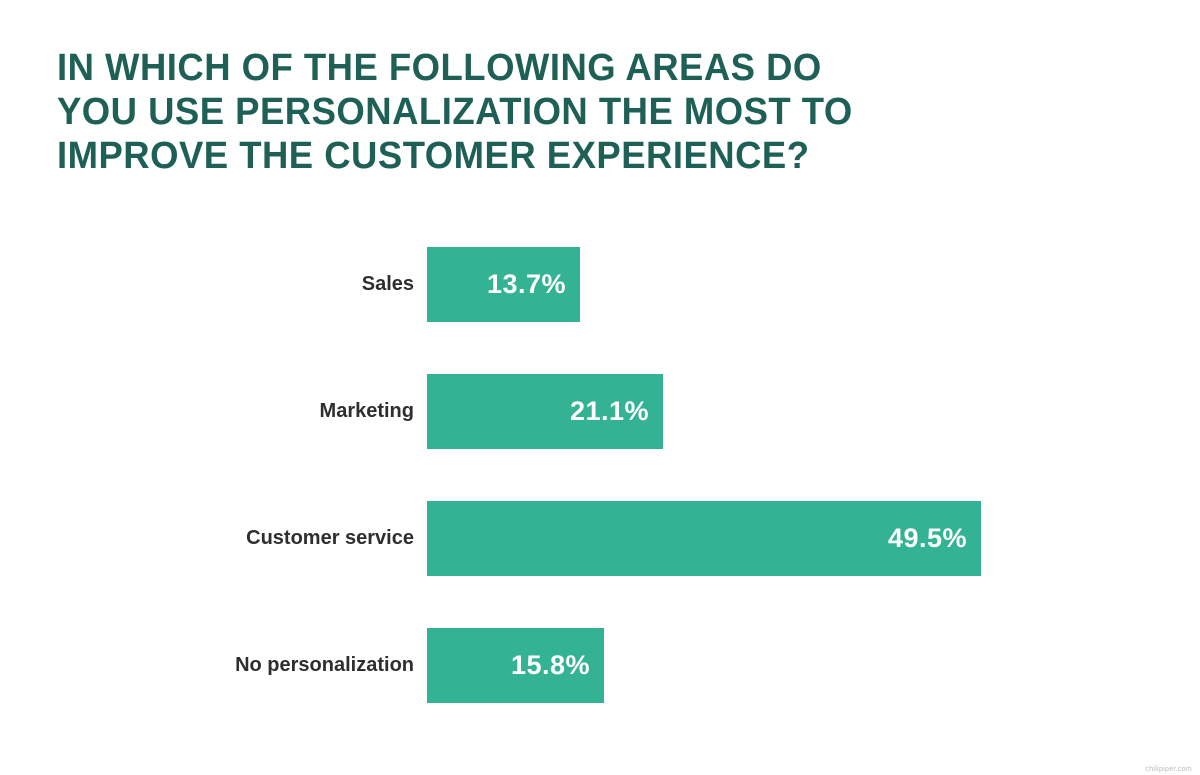  Describe the element at coordinates (704, 538) in the screenshot. I see `bar: 49.5%` at that location.